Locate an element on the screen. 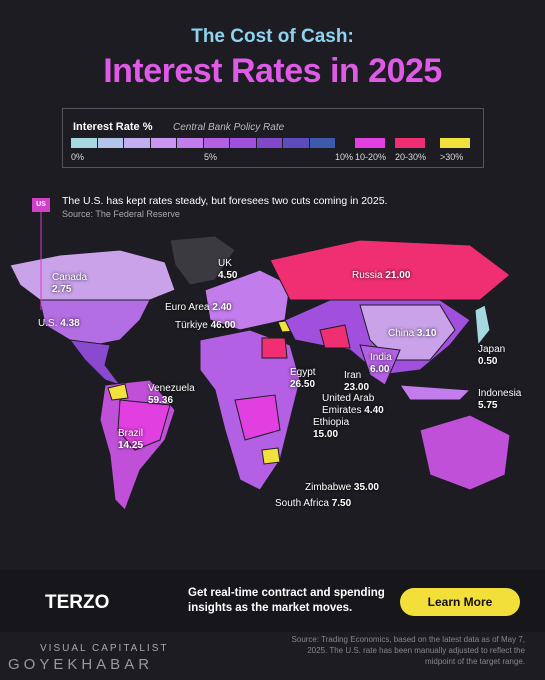  country-label: U.S. 4.38 is located at coordinates (59, 324).